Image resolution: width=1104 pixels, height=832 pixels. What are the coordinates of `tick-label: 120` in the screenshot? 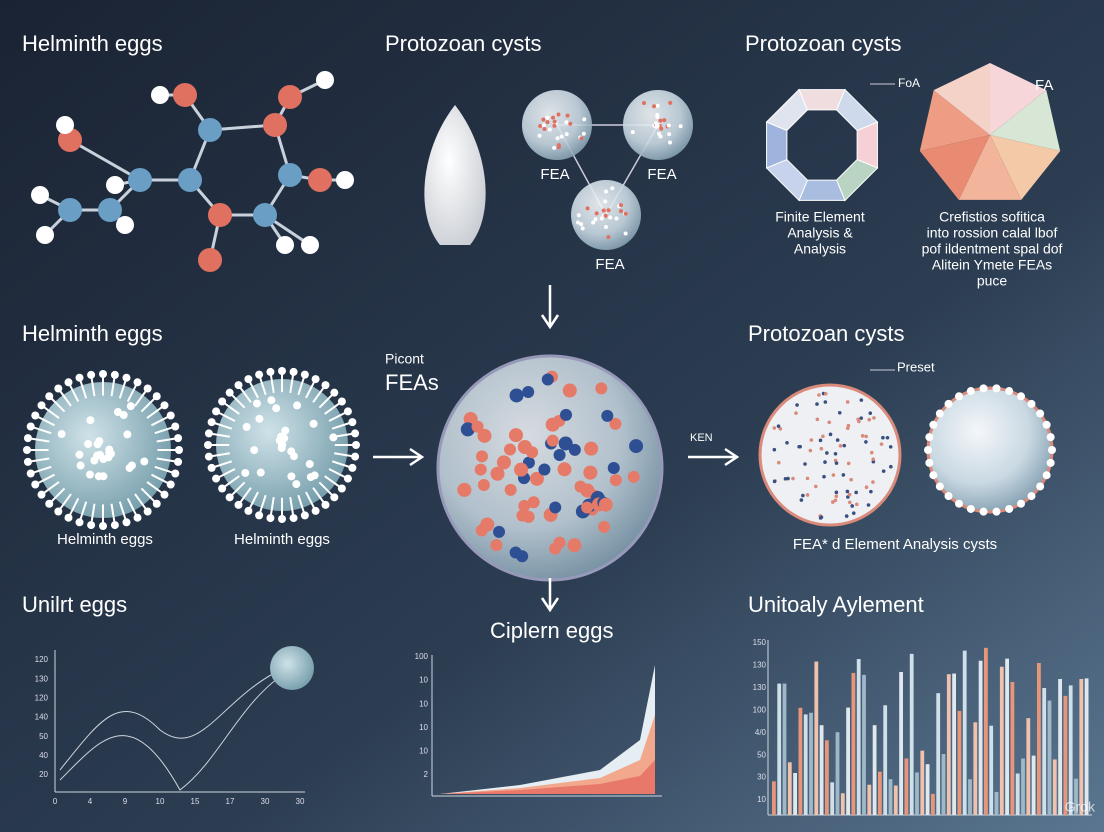 It's located at (42, 659).